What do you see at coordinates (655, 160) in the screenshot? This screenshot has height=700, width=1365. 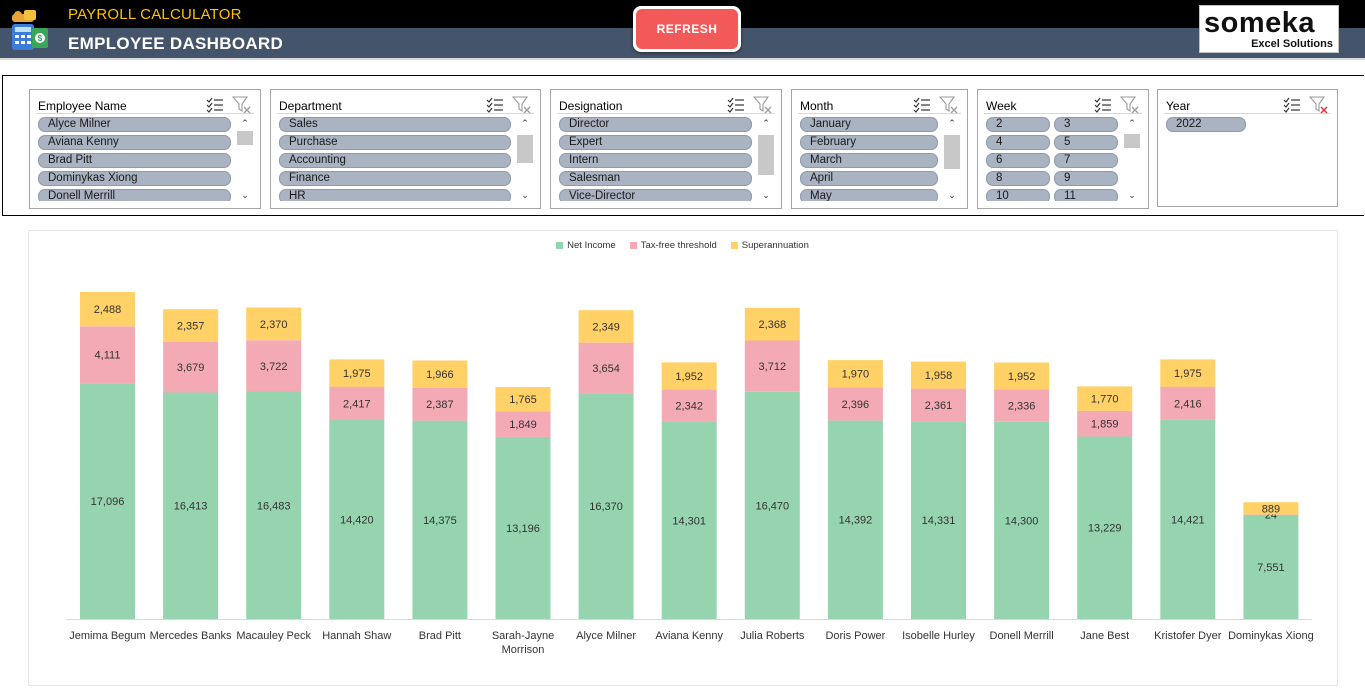 I see `slicer-item: Intern` at bounding box center [655, 160].